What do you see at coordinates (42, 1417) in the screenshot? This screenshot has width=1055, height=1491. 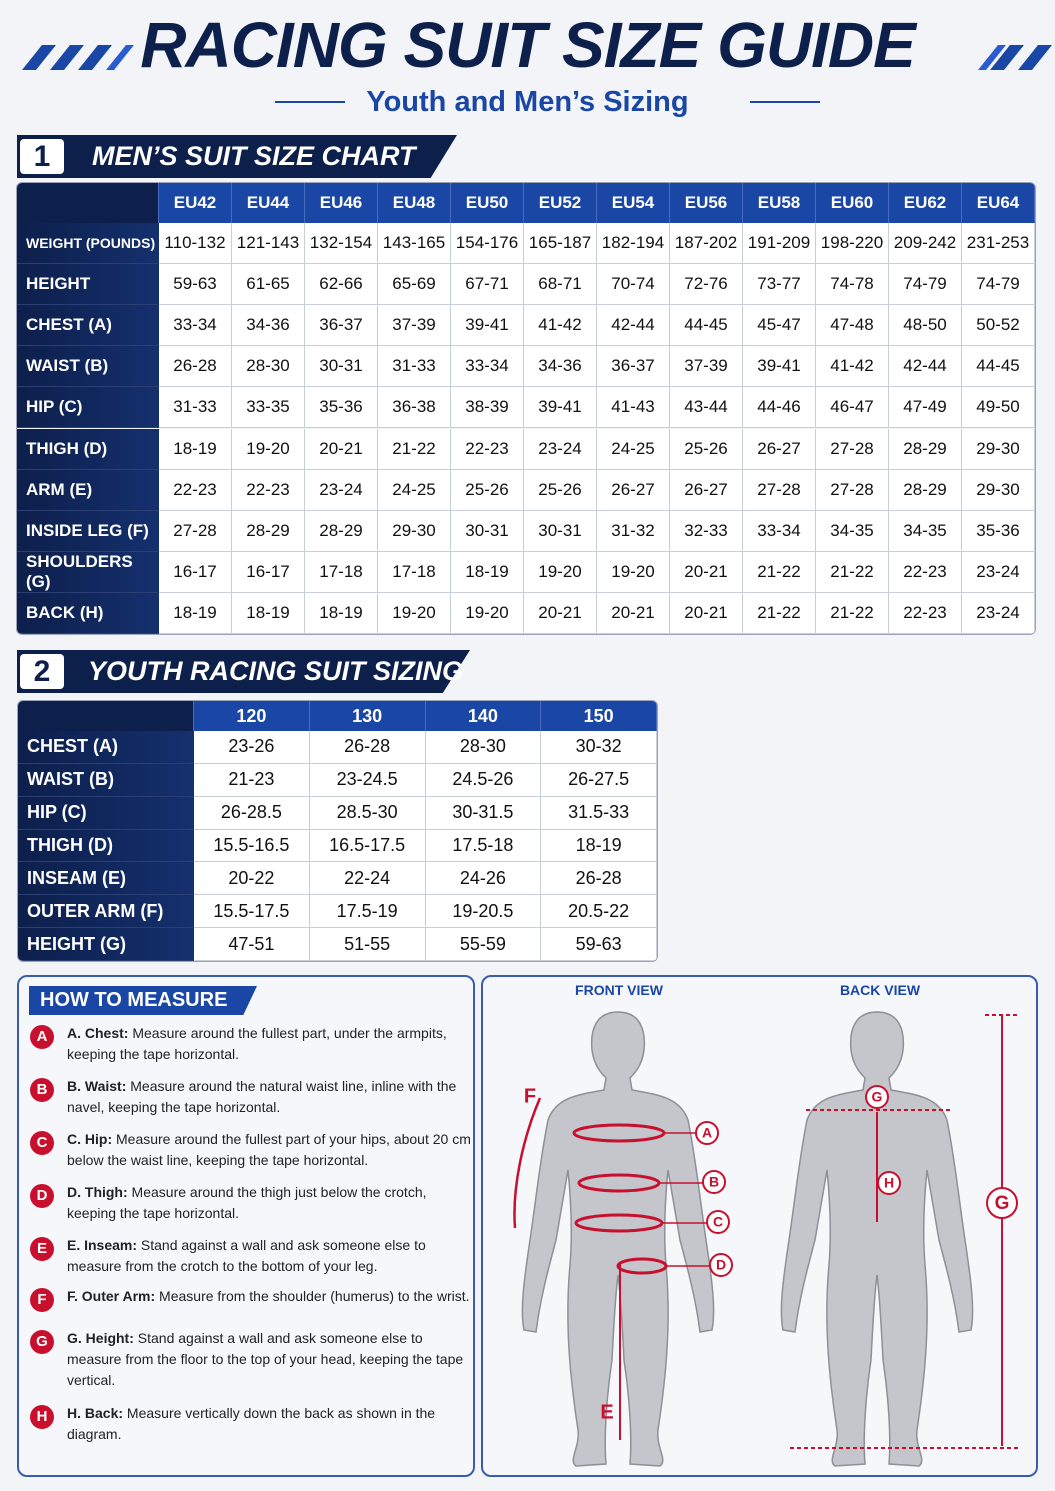 I see `letter-badge: H` at bounding box center [42, 1417].